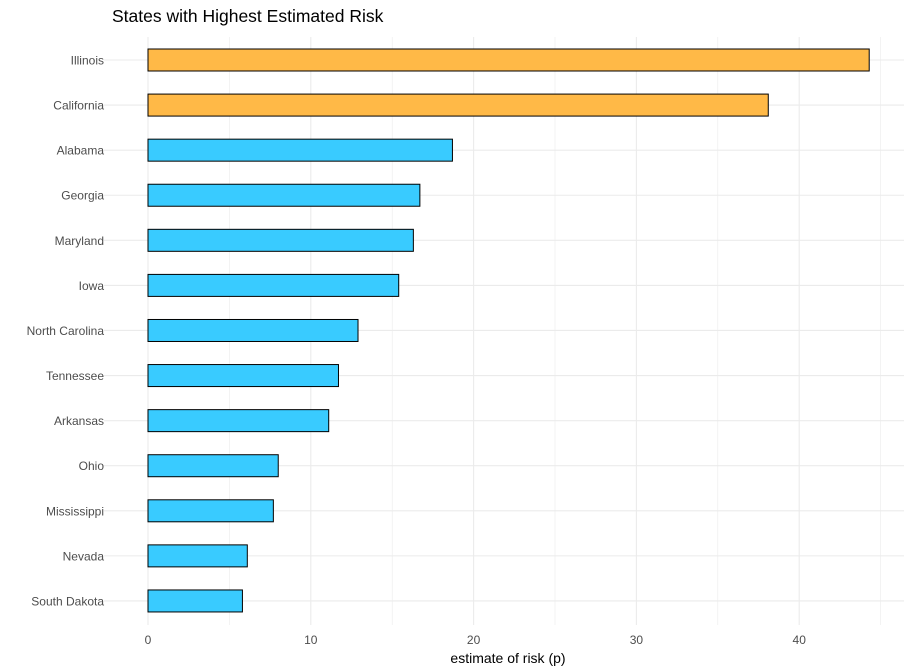 This screenshot has height=672, width=912. I want to click on category-label: Alabama, so click(81, 151).